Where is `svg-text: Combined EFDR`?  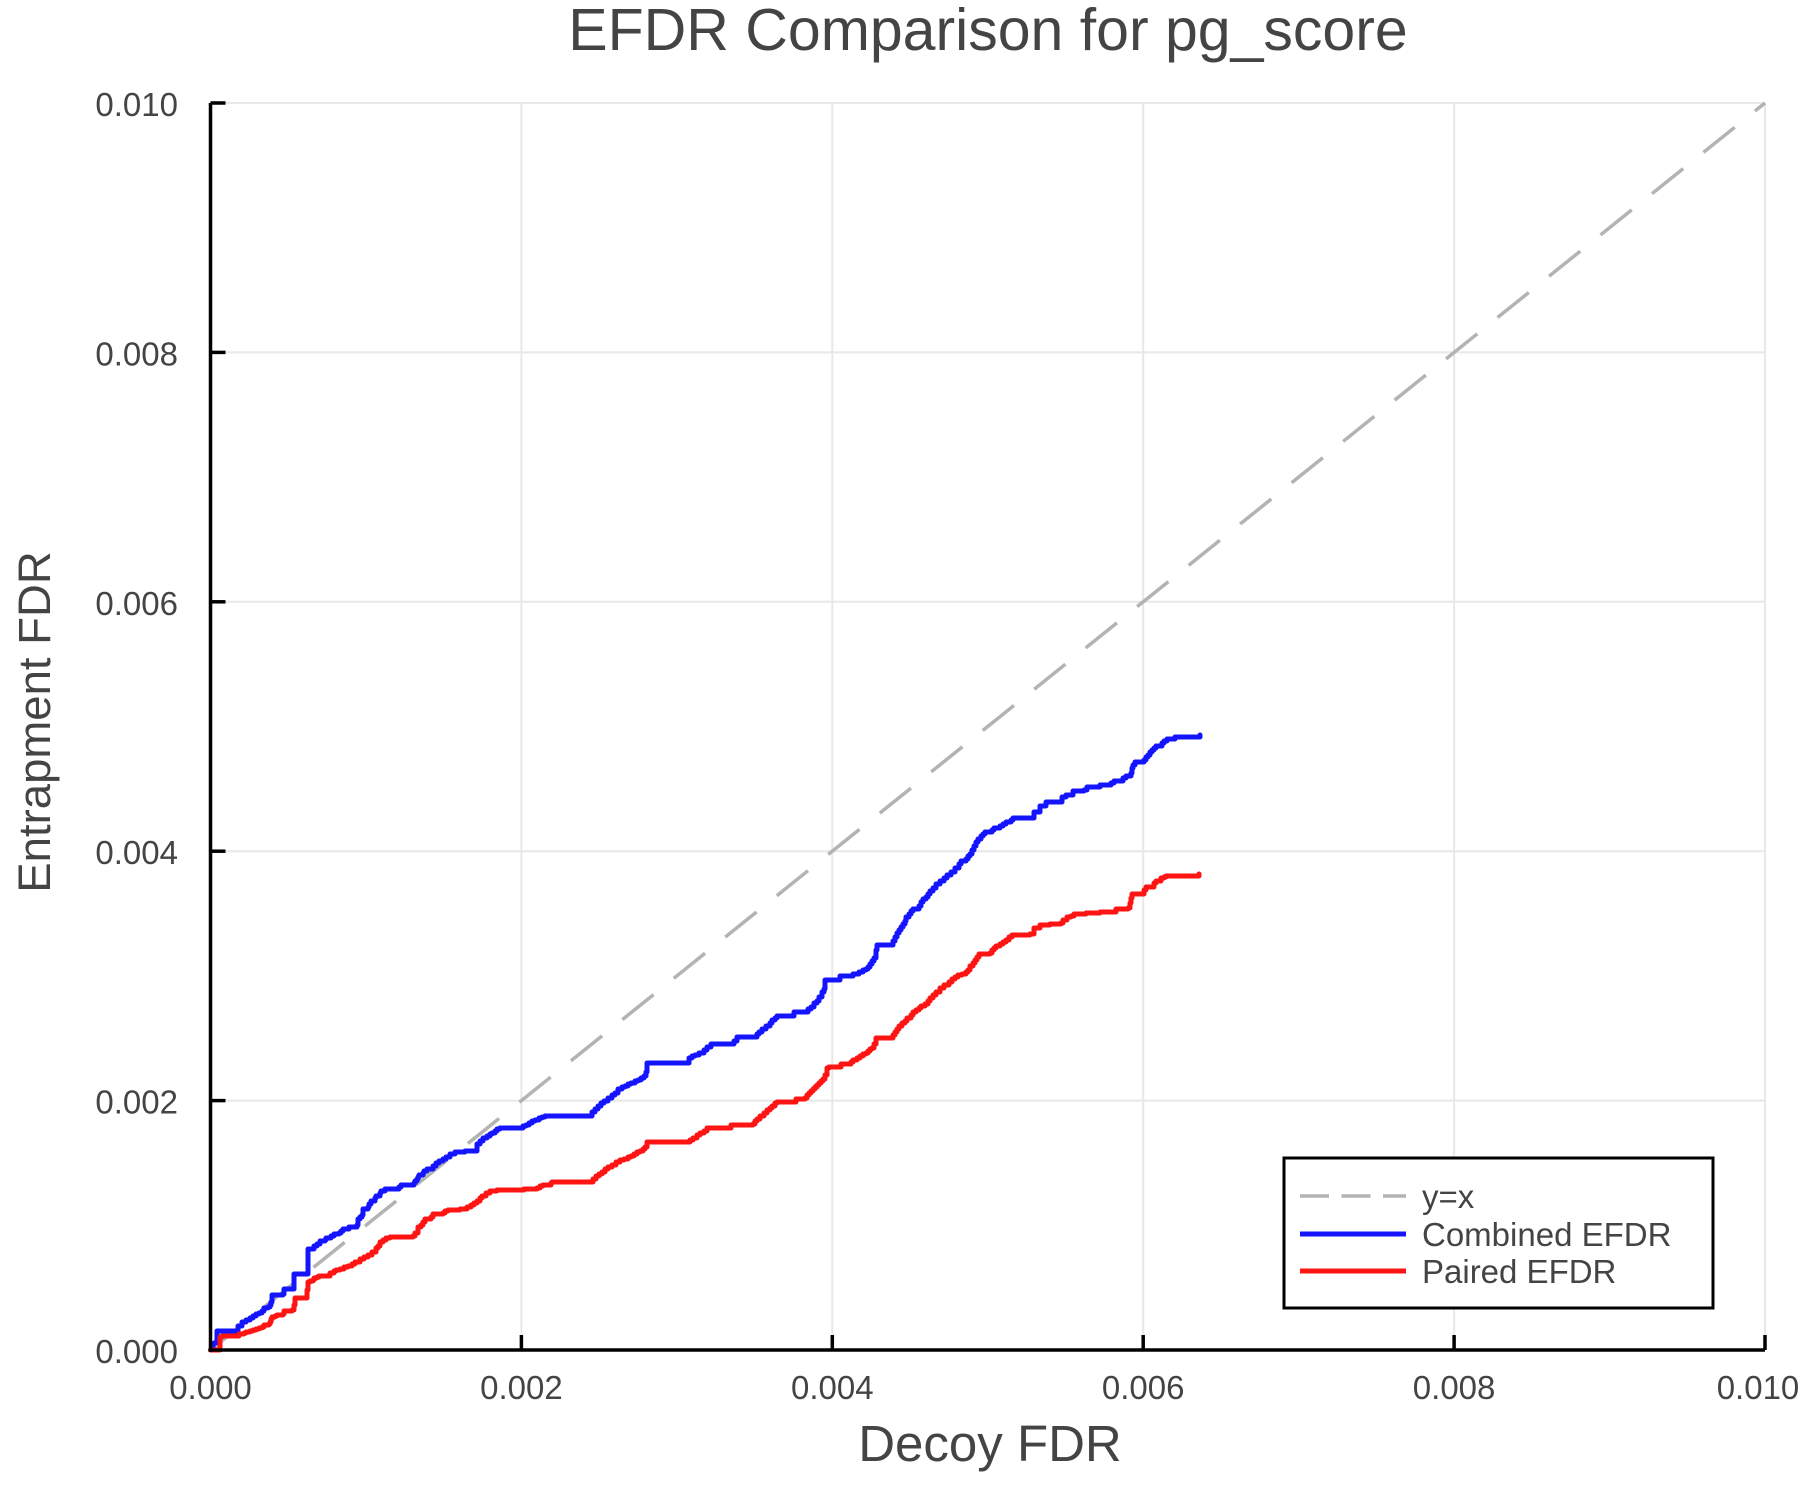
svg-text: Combined EFDR is located at coordinates (1546, 1234).